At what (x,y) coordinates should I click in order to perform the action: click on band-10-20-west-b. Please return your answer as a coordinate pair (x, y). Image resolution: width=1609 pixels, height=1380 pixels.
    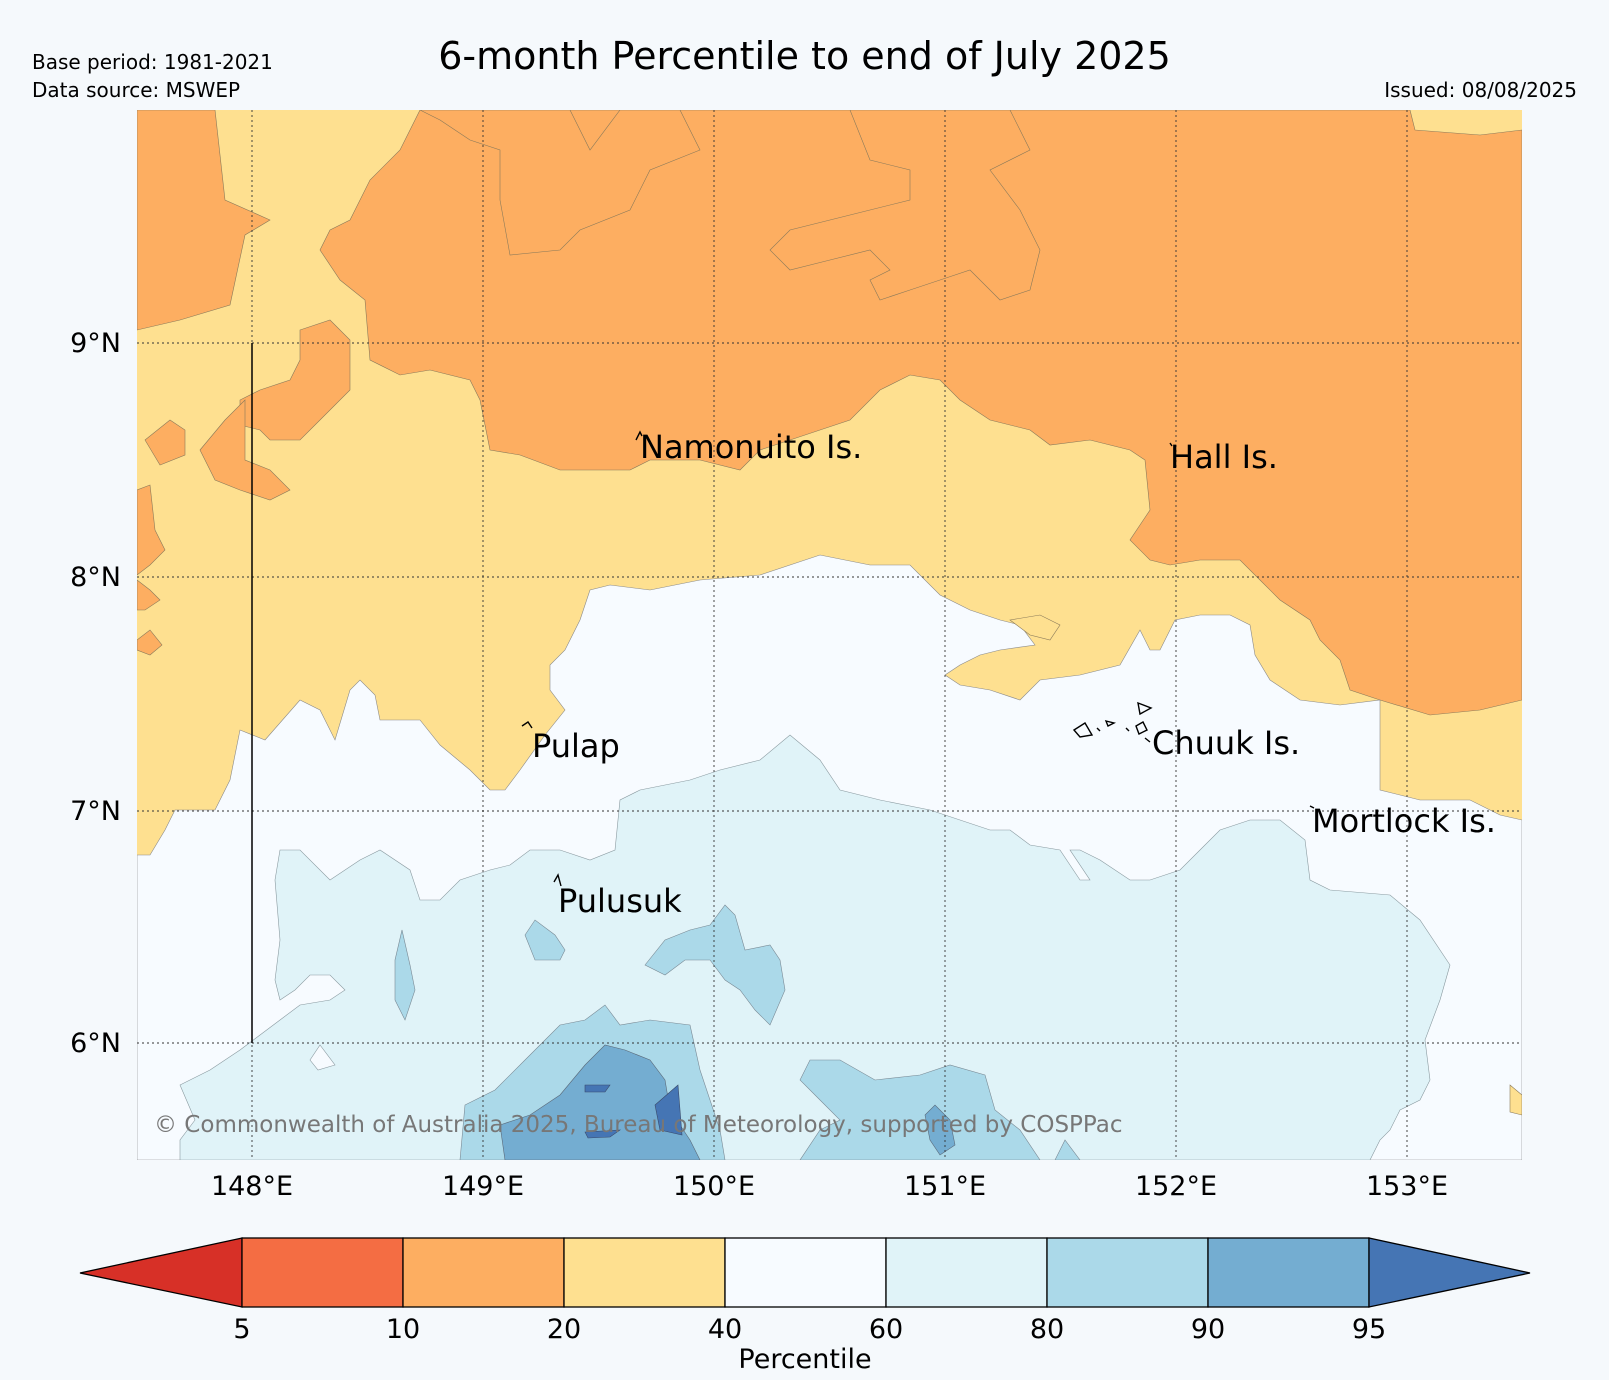
    Looking at the image, I should click on (245, 450).